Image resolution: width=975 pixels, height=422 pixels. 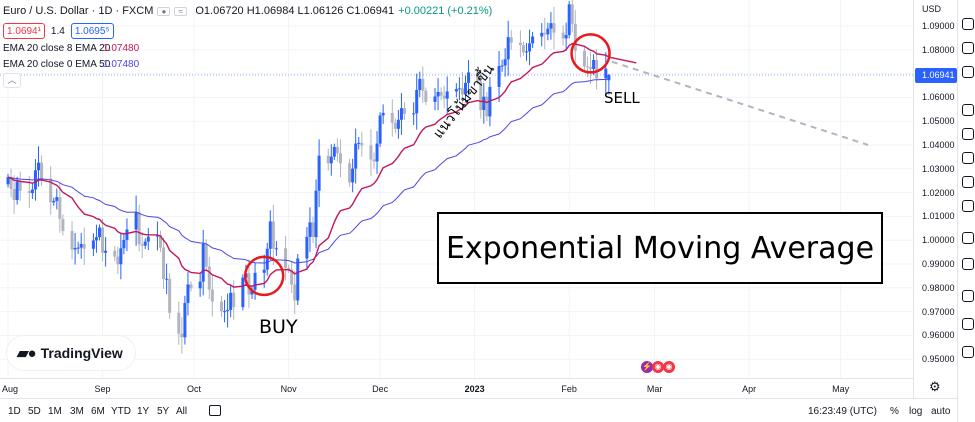 I want to click on quote-box: 1.0694¹ 1.4 1.0695⁵, so click(x=58, y=31).